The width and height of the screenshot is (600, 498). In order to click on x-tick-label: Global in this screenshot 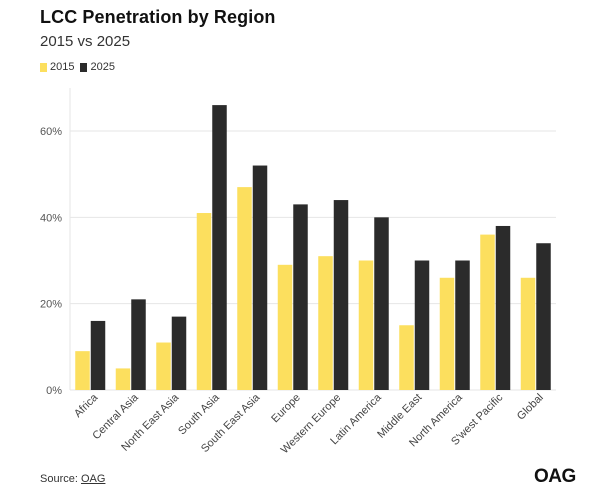, I will do `click(530, 407)`.